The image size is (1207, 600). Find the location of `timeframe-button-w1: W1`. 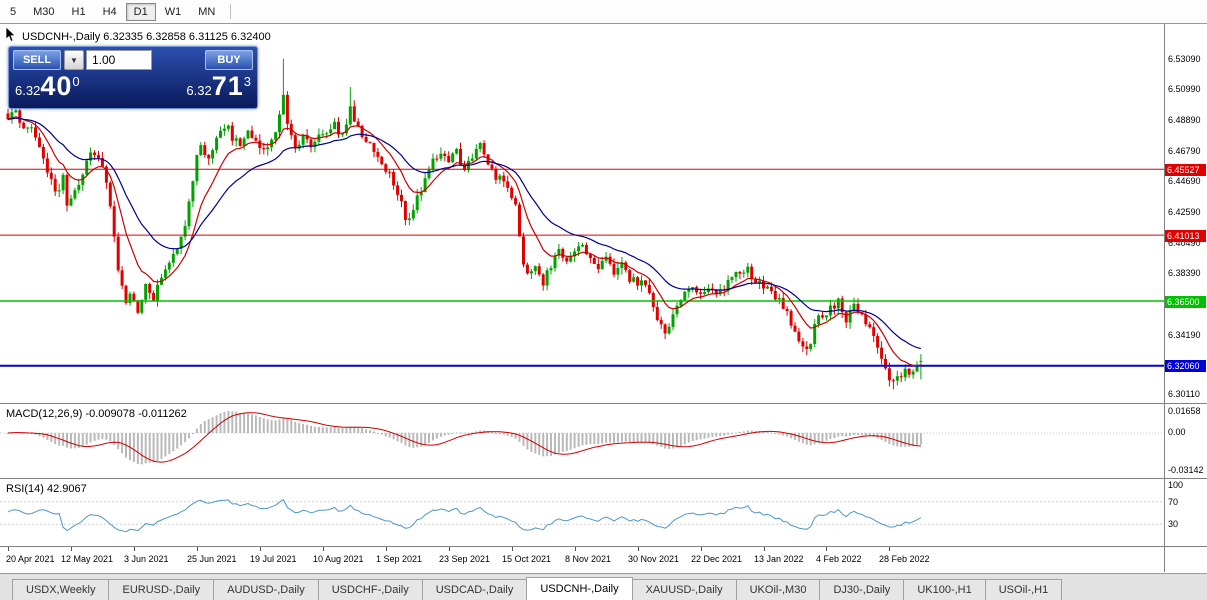

timeframe-button-w1: W1 is located at coordinates (173, 11).